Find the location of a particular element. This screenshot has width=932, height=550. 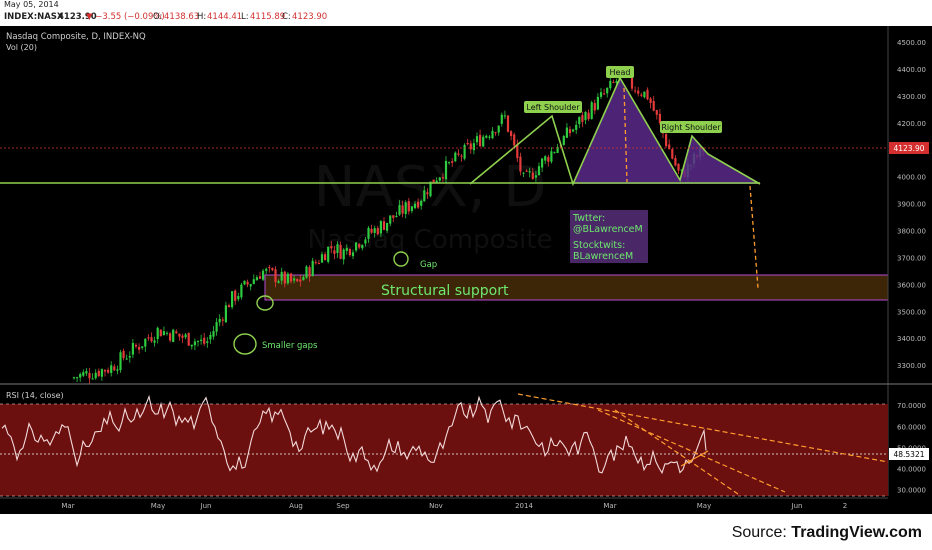

close-label: C: is located at coordinates (286, 17).